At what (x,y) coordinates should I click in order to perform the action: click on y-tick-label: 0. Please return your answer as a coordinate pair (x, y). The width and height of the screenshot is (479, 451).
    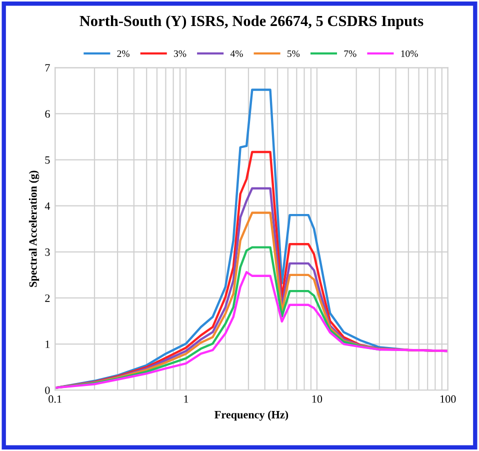
    Looking at the image, I should click on (47, 390).